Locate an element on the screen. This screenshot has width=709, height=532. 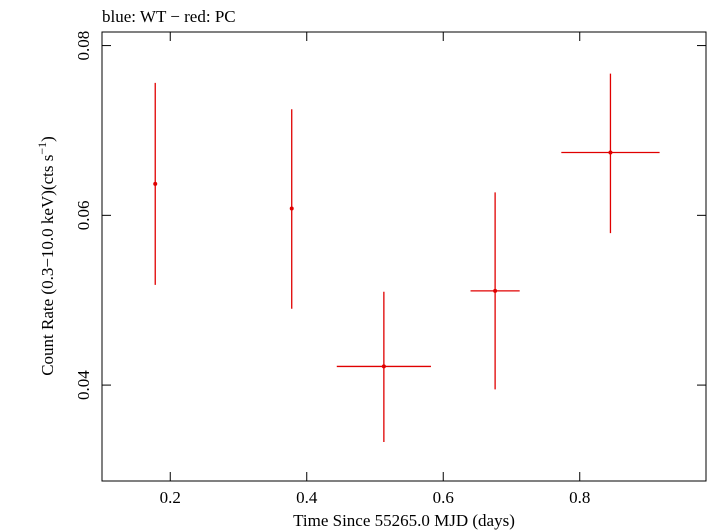
x-tick-label: 0.4 is located at coordinates (307, 497).